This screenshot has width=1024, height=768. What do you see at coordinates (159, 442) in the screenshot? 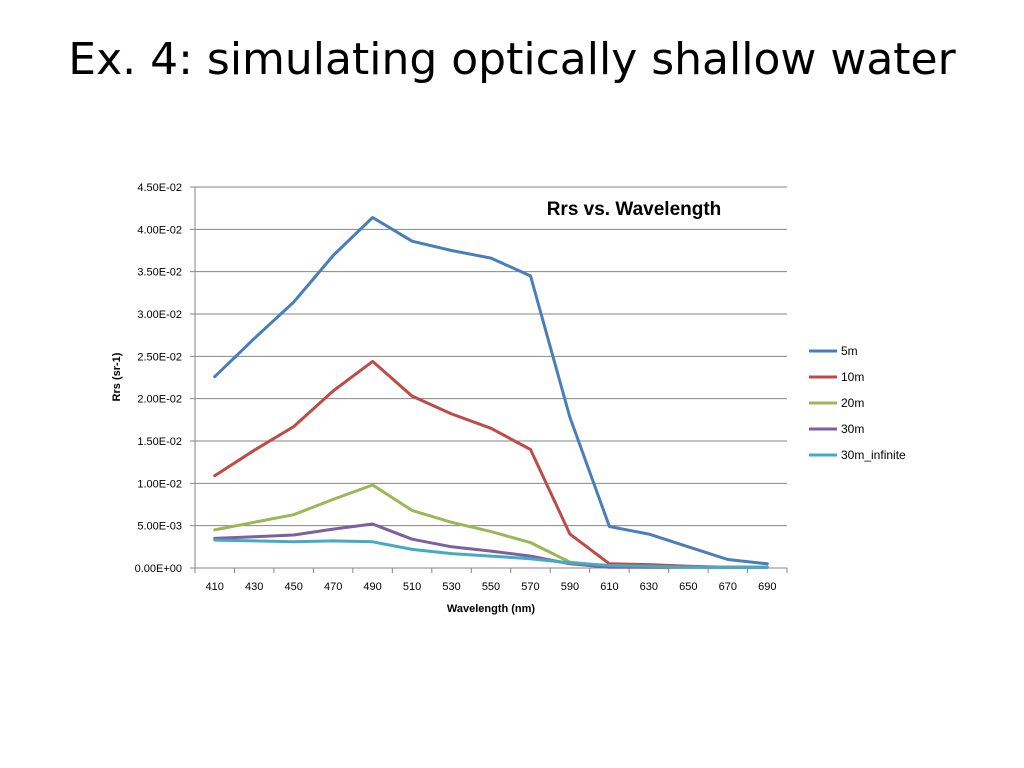
I see `y-tick-label: 1.50E-02` at bounding box center [159, 442].